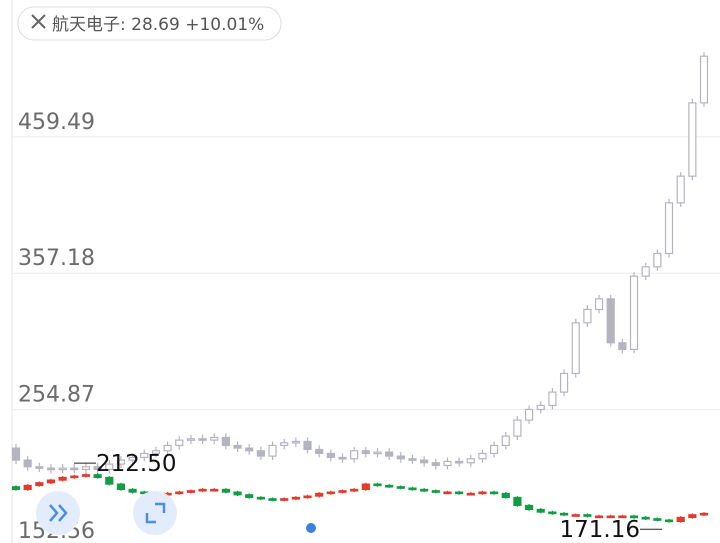  I want to click on annotation-label: 171.16, so click(600, 530).